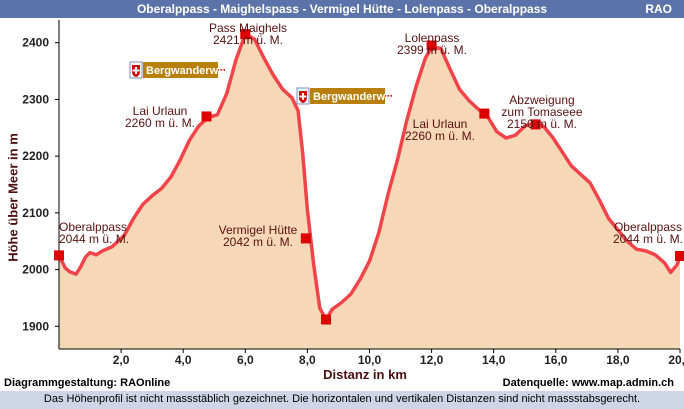 Image resolution: width=684 pixels, height=409 pixels. I want to click on y-tick-label: 2000, so click(35, 270).